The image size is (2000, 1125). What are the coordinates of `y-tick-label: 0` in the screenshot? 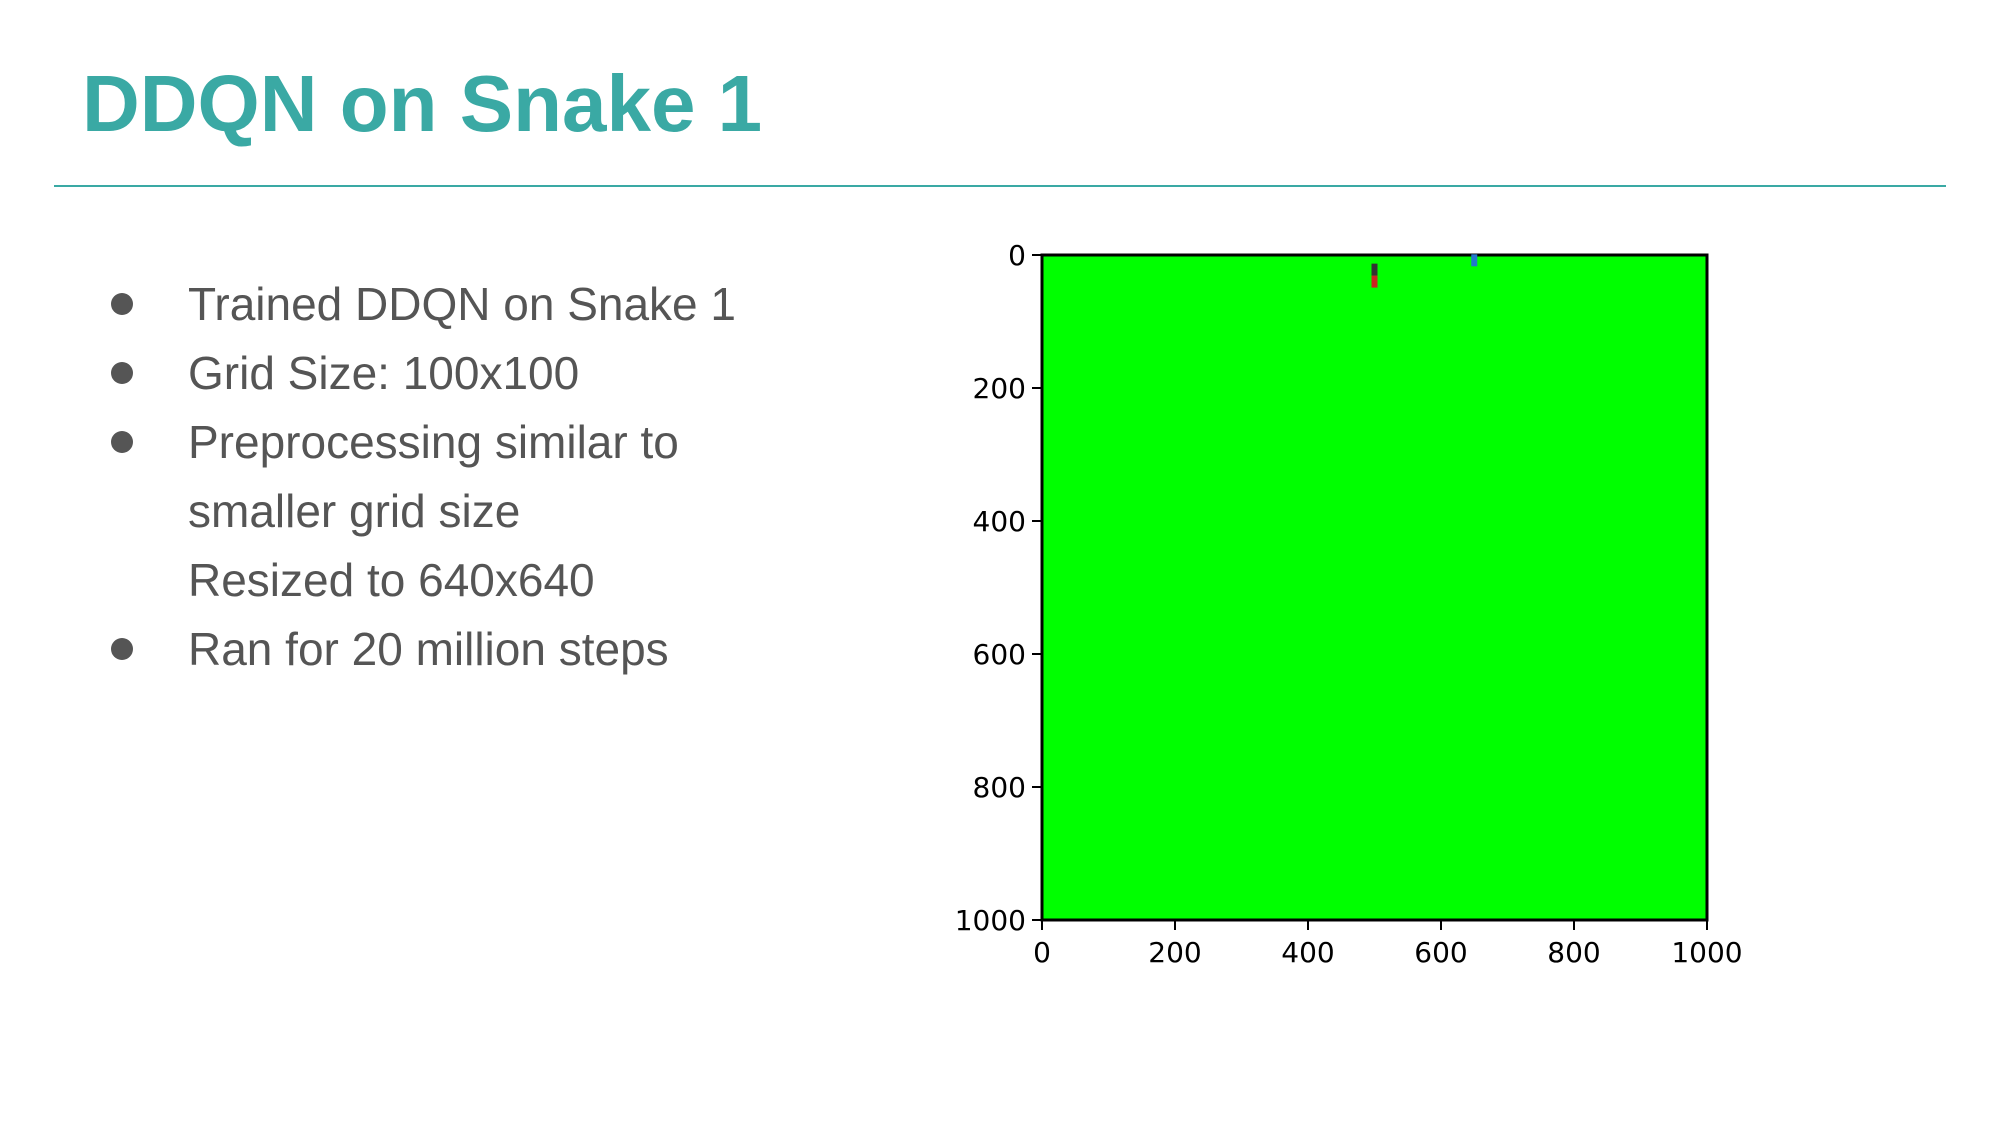 It's located at (1017, 255).